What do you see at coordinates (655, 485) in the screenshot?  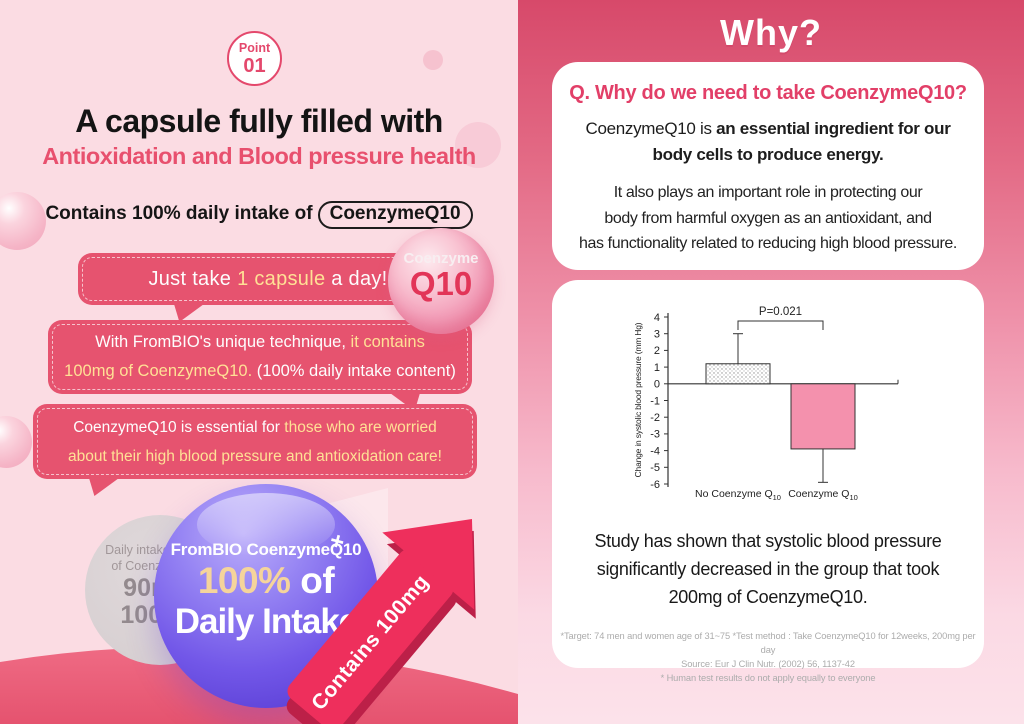 I see `svg-text: -6` at bounding box center [655, 485].